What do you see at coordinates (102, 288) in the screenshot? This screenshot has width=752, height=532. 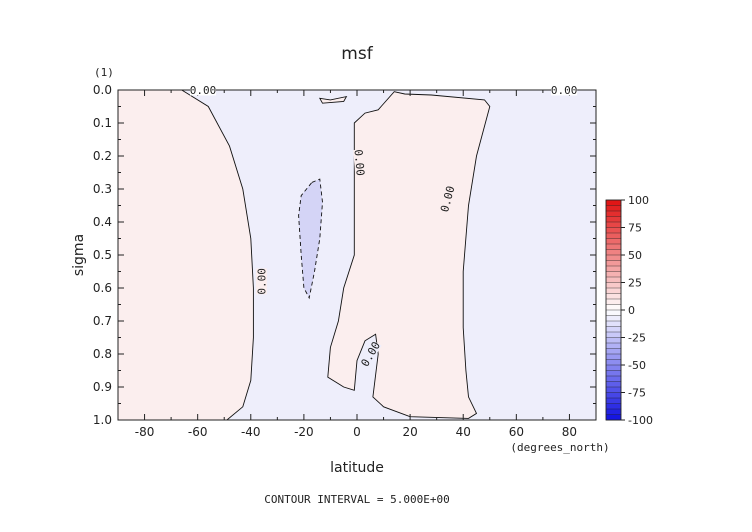 I see `y-tick-label: 0.6` at bounding box center [102, 288].